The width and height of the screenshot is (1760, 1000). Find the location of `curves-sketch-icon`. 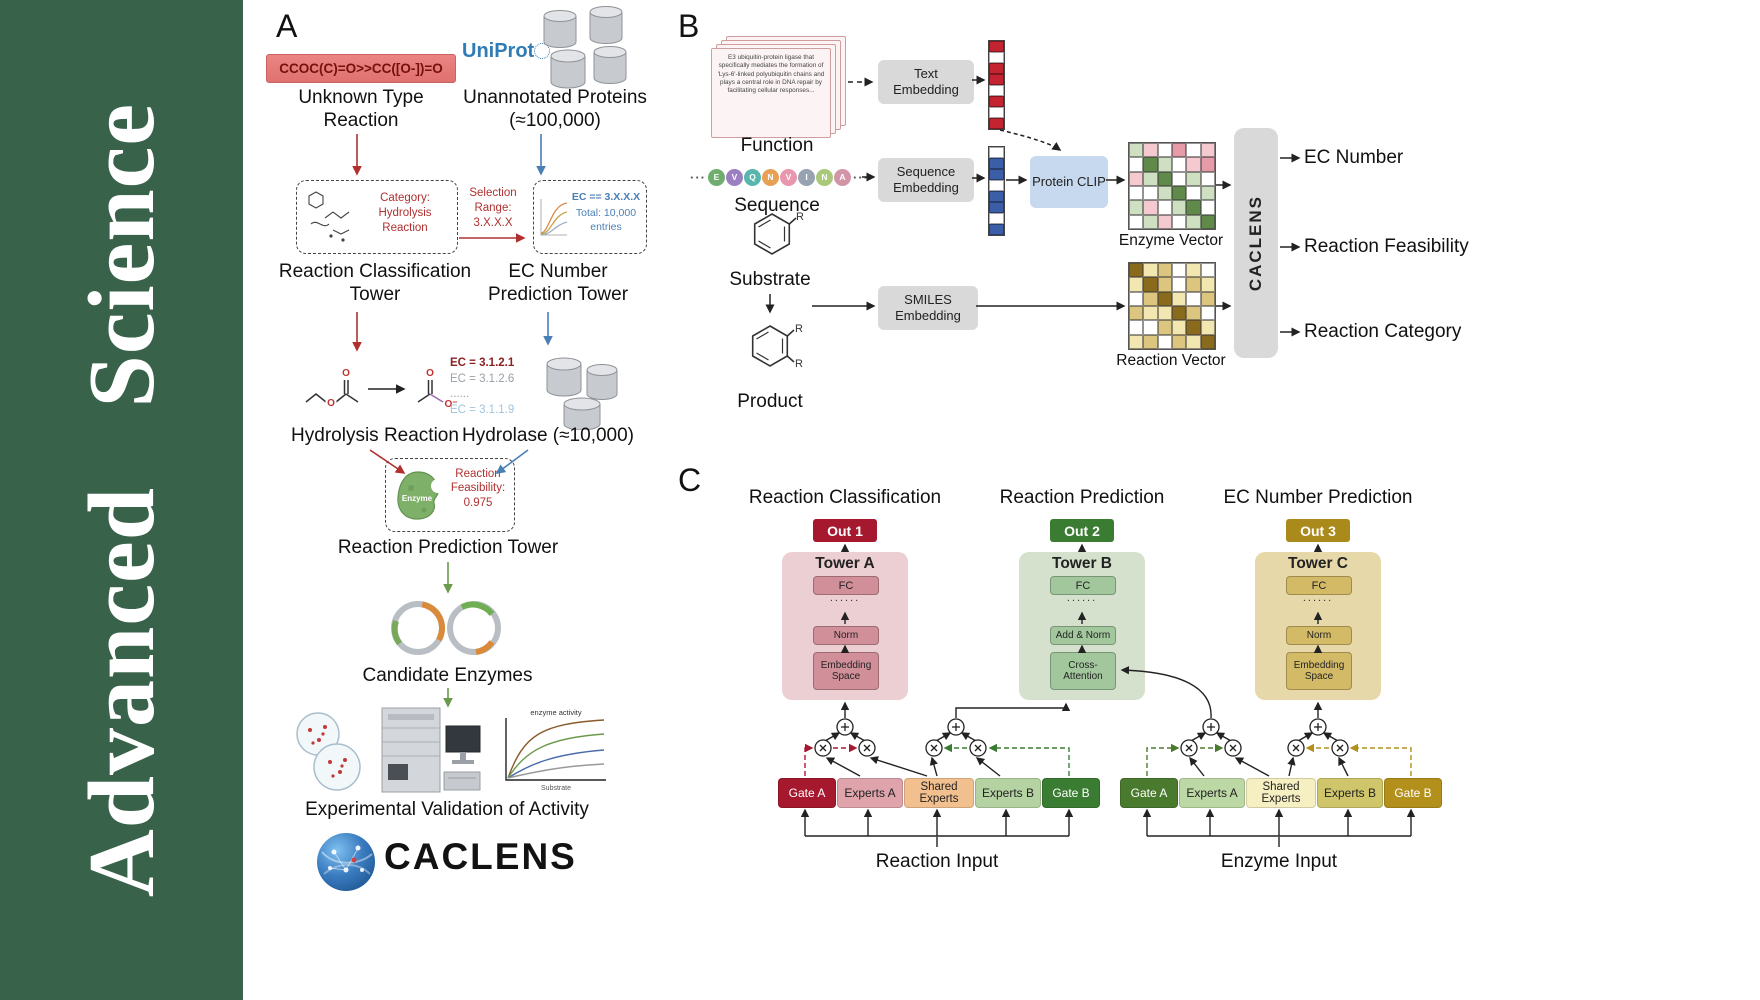

curves-sketch-icon is located at coordinates (554, 217).